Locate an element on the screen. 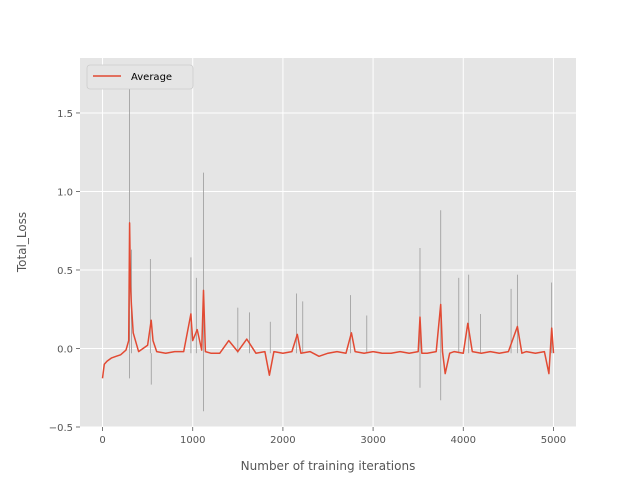 The width and height of the screenshot is (640, 480). y-axis-ticks: −0.5 0.0 0.5 1.0 1.5 is located at coordinates (64, 271).